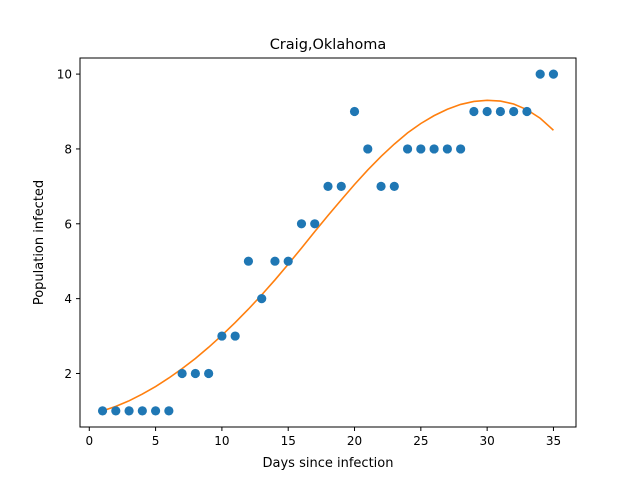 This screenshot has height=480, width=640. What do you see at coordinates (553, 441) in the screenshot?
I see `x-tick-label: 35` at bounding box center [553, 441].